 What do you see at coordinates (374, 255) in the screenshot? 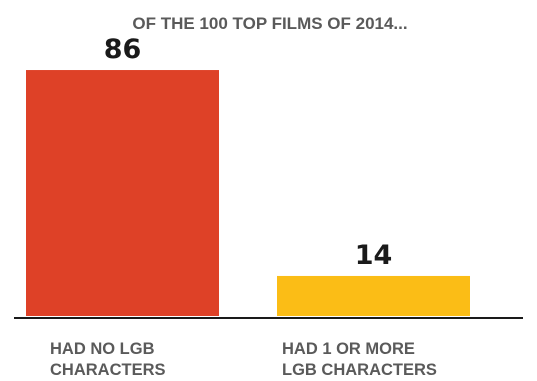
I see `value-label-2: 14` at bounding box center [374, 255].